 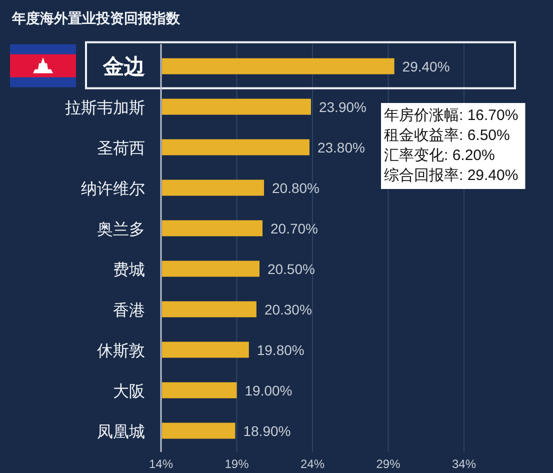 What do you see at coordinates (447, 135) in the screenshot?
I see `annotation: 租金收益率: 6.50%` at bounding box center [447, 135].